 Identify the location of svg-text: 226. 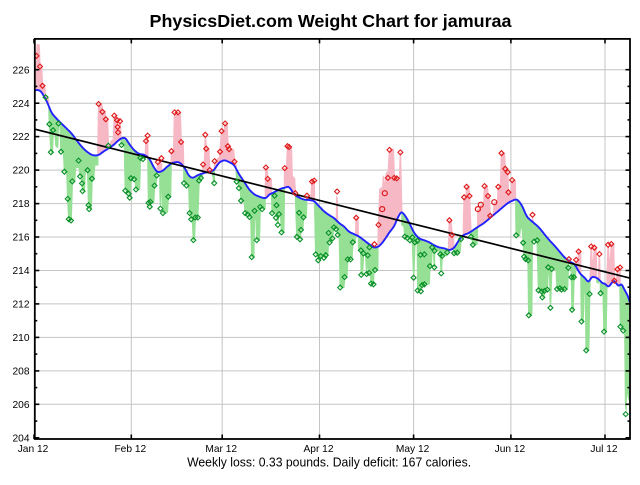
(21, 70).